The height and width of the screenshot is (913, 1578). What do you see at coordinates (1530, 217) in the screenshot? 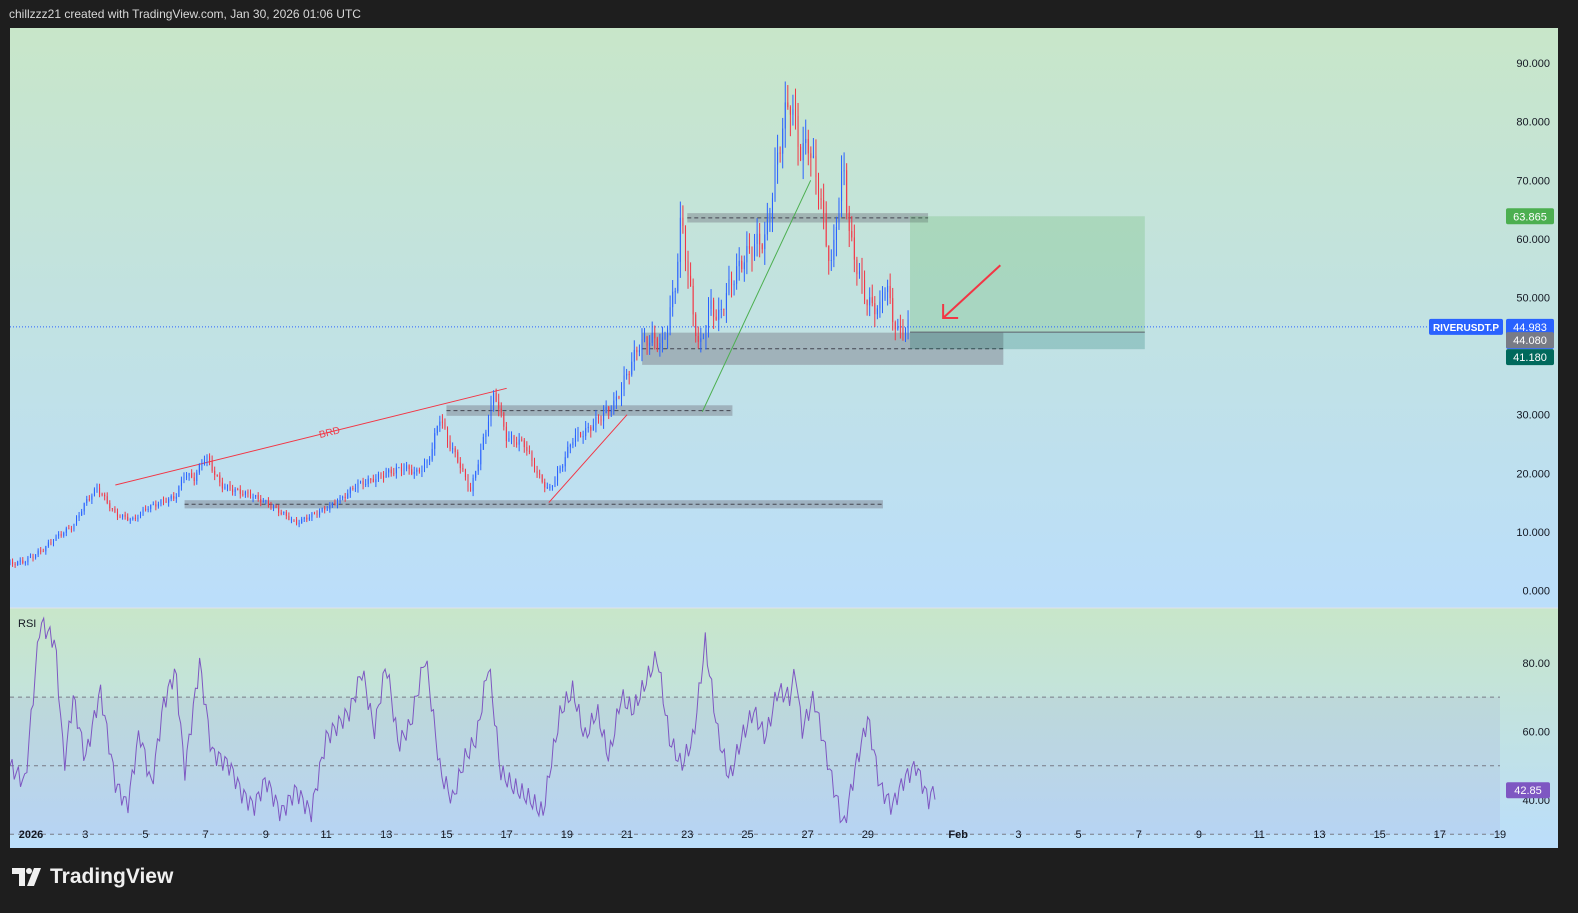
I see `take-profit-label: 63.865` at bounding box center [1530, 217].